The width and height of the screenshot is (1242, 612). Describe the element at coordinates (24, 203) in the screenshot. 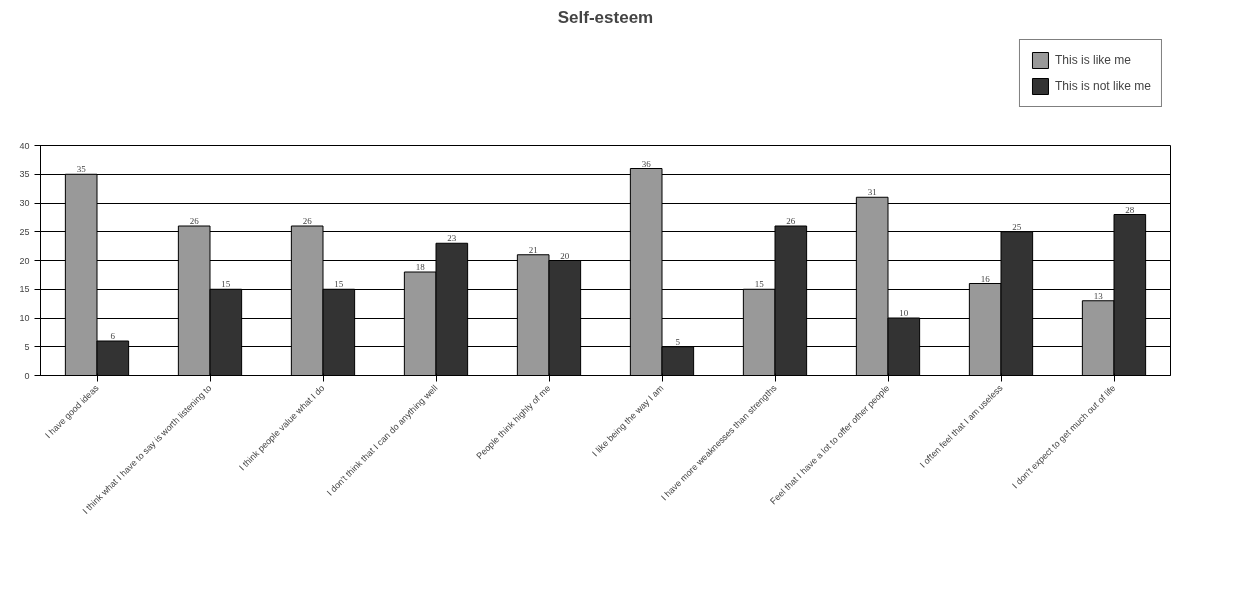

I see `y-tick-label: 30` at that location.